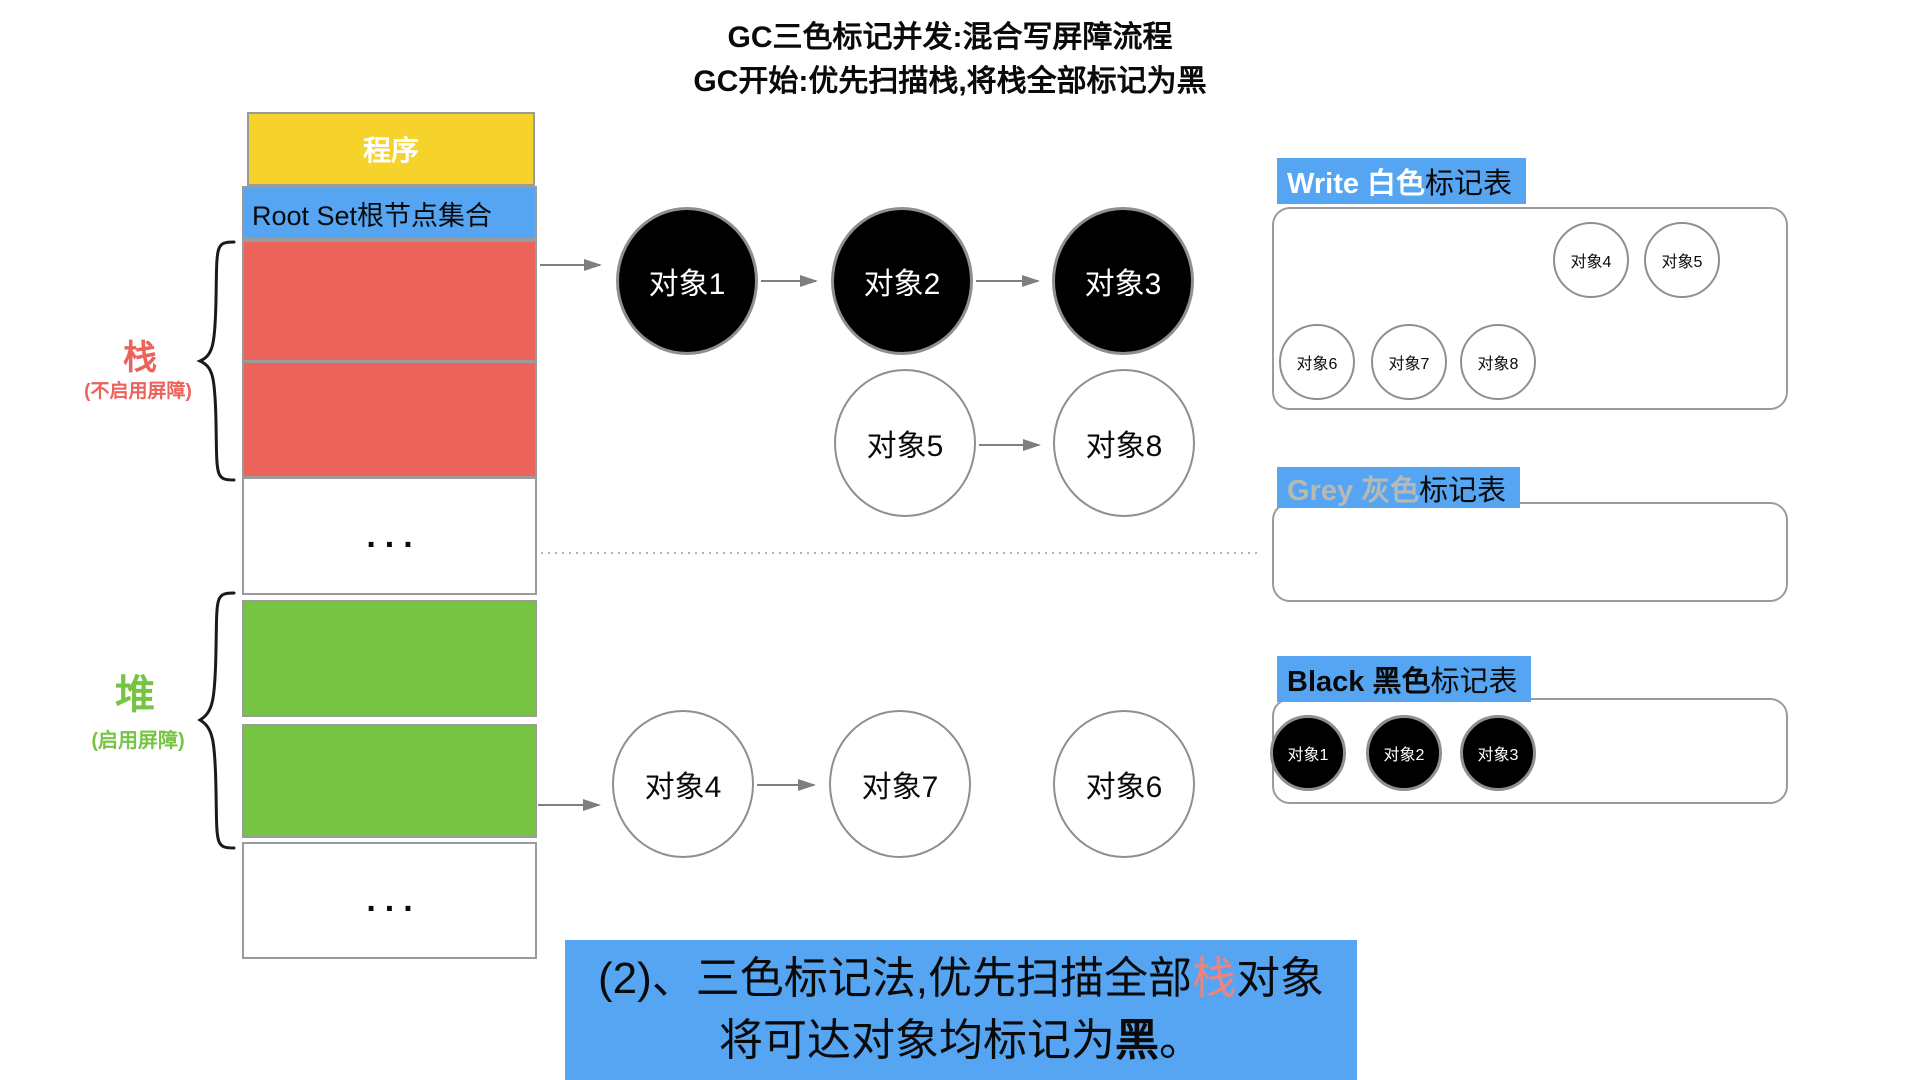  Describe the element at coordinates (1356, 184) in the screenshot. I see `white-table-title-accent: Write 白色` at that location.